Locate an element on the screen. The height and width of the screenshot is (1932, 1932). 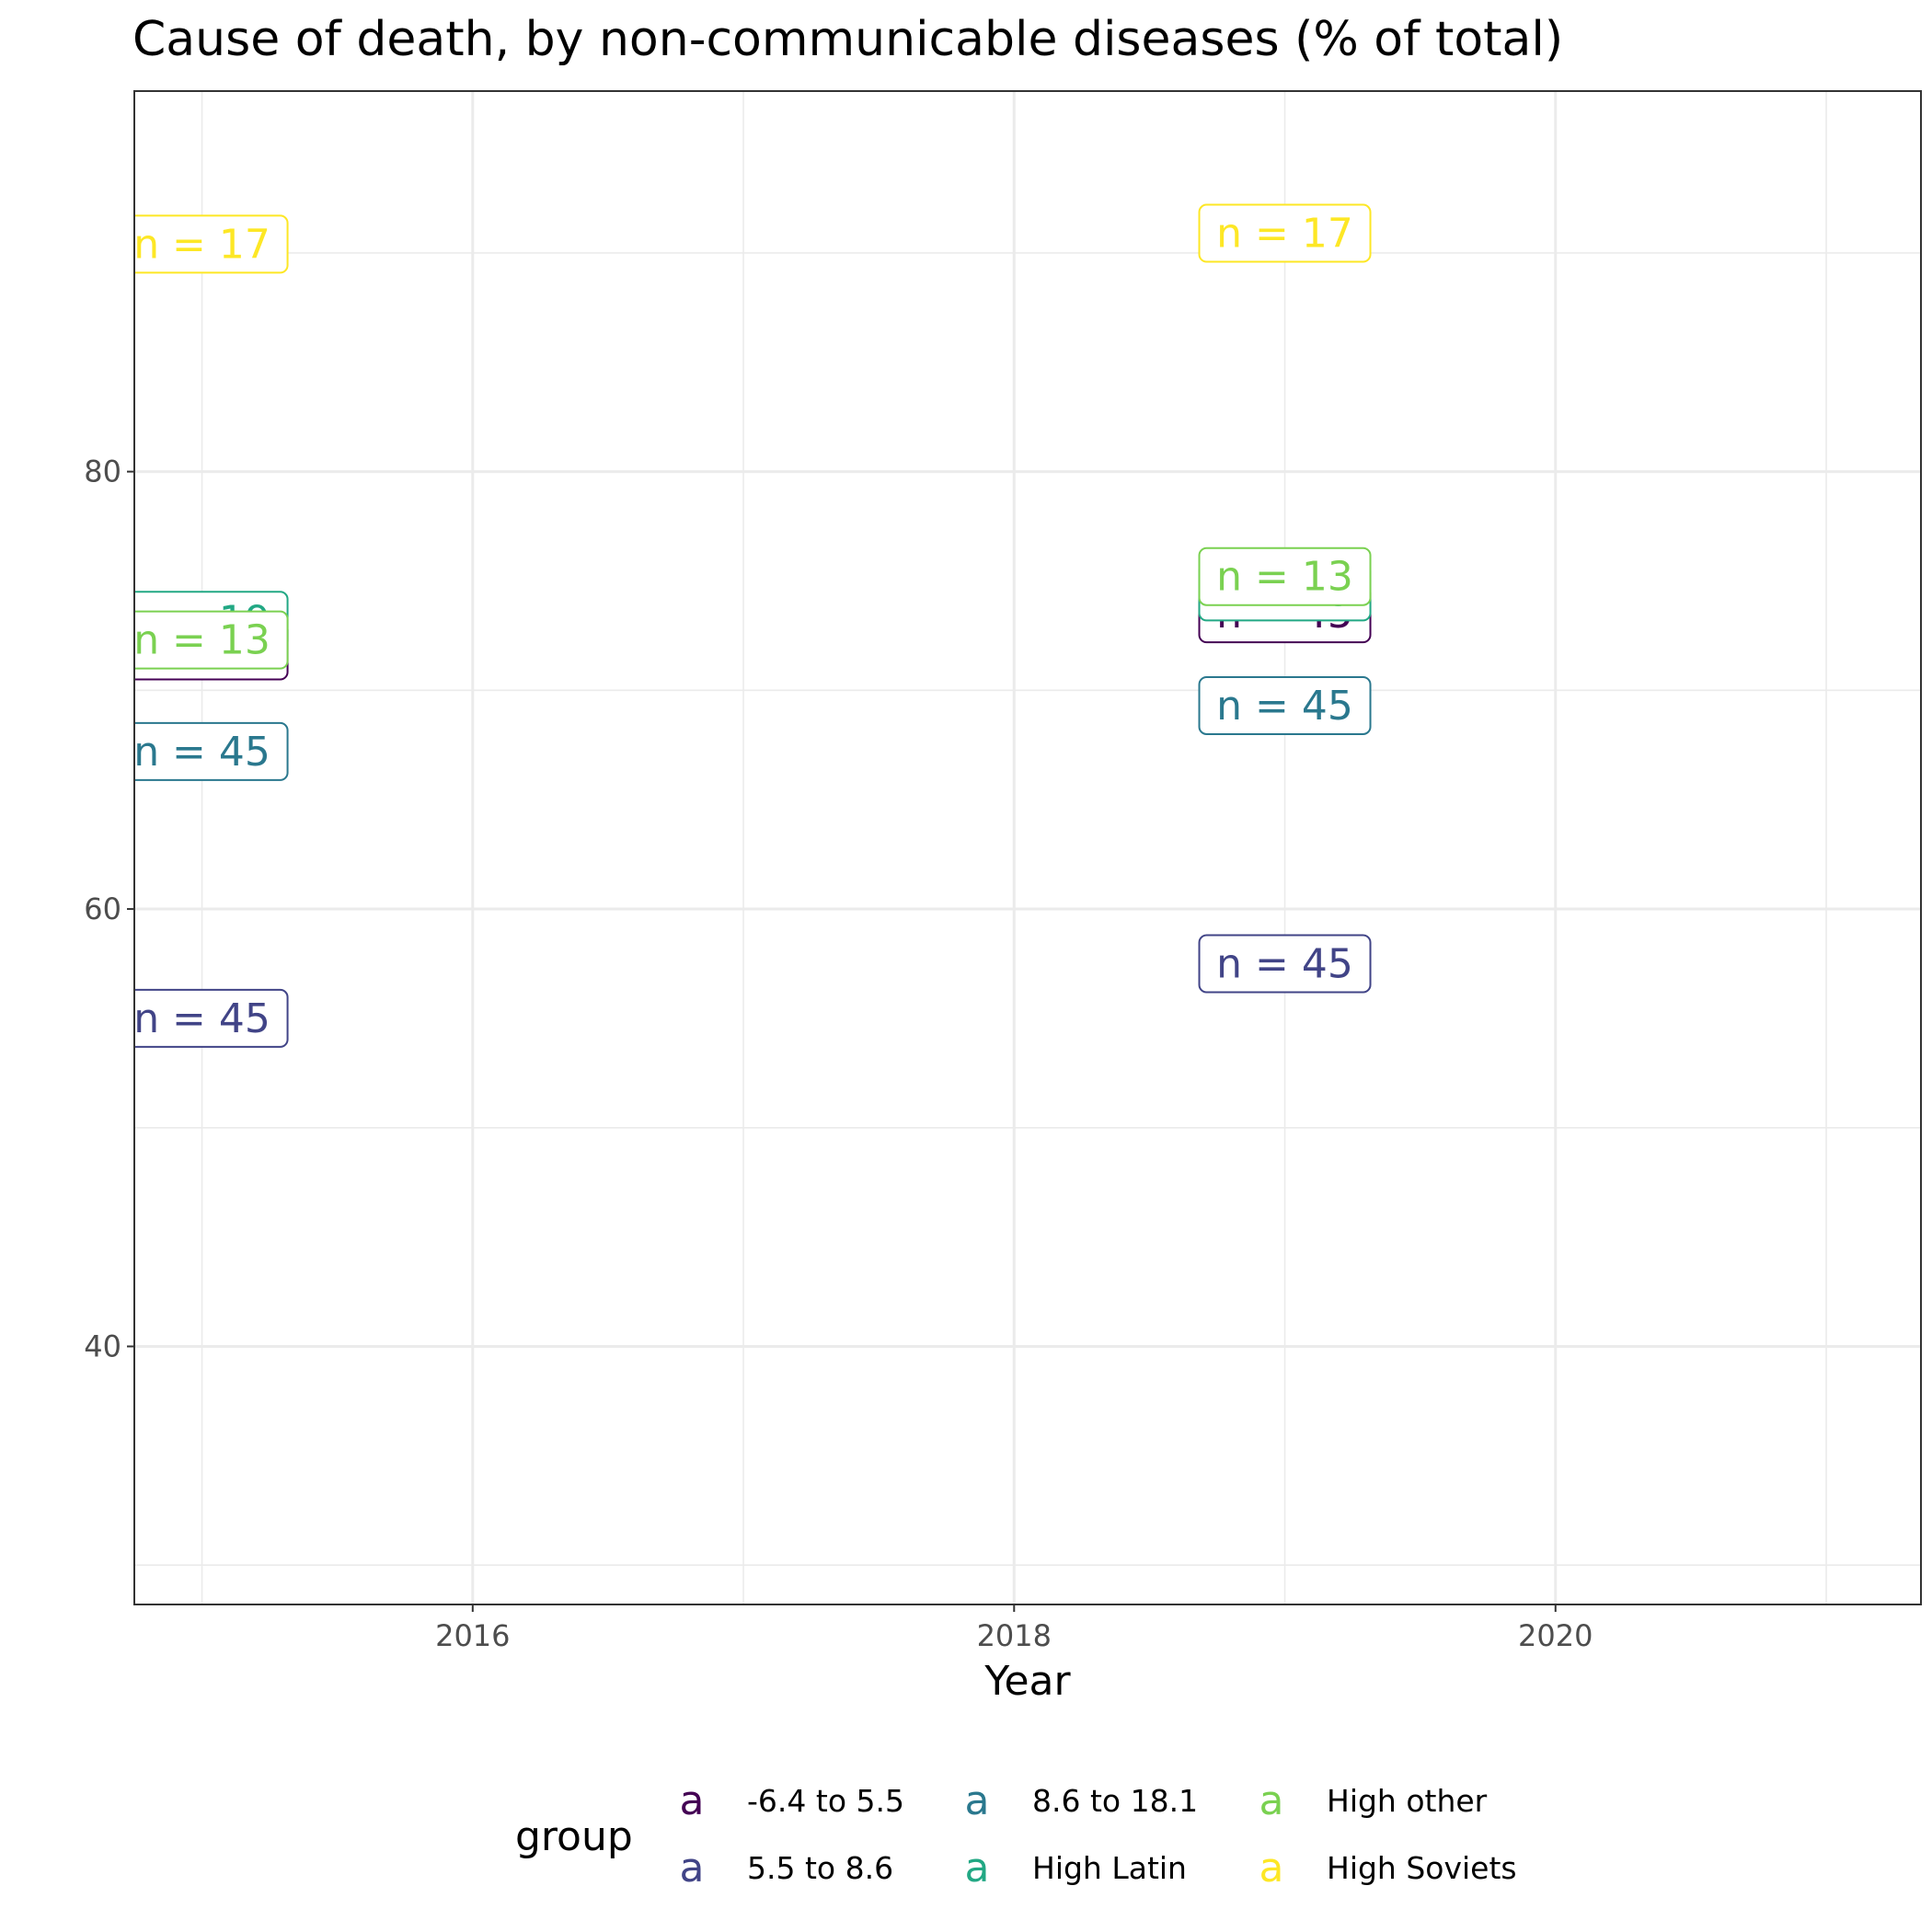
legend-title: group is located at coordinates (574, 1836).